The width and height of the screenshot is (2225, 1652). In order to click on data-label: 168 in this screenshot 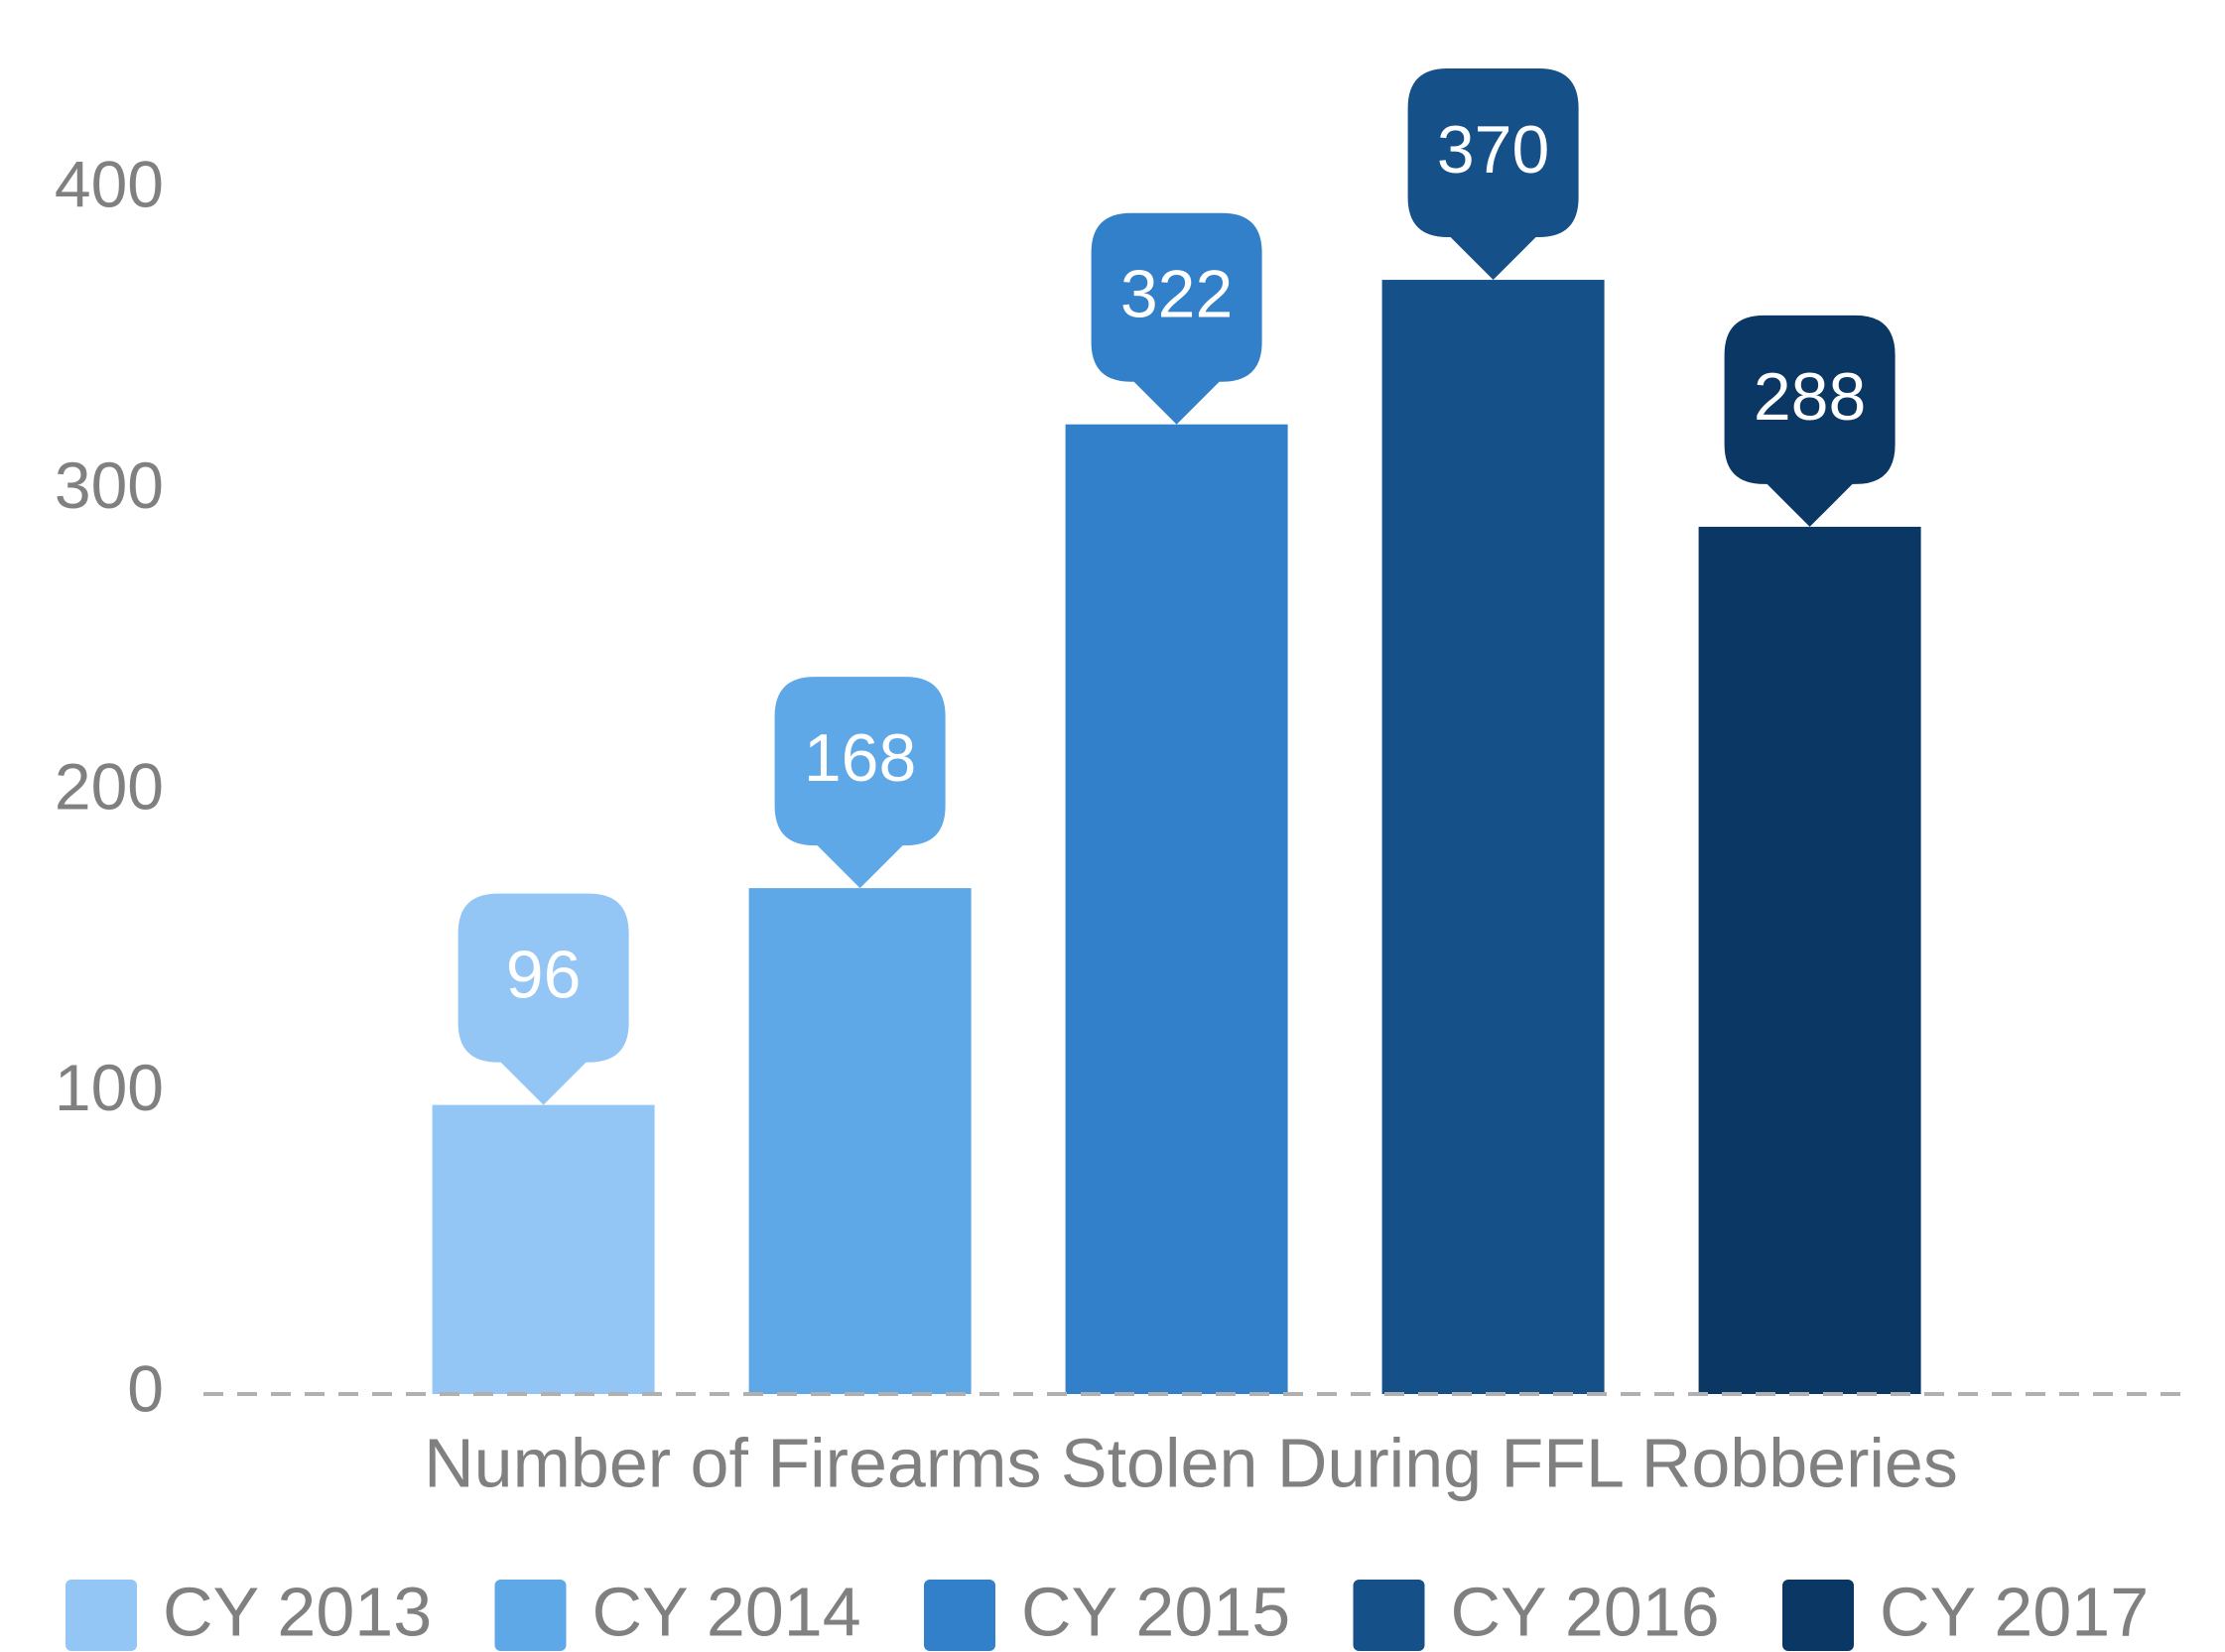, I will do `click(860, 758)`.